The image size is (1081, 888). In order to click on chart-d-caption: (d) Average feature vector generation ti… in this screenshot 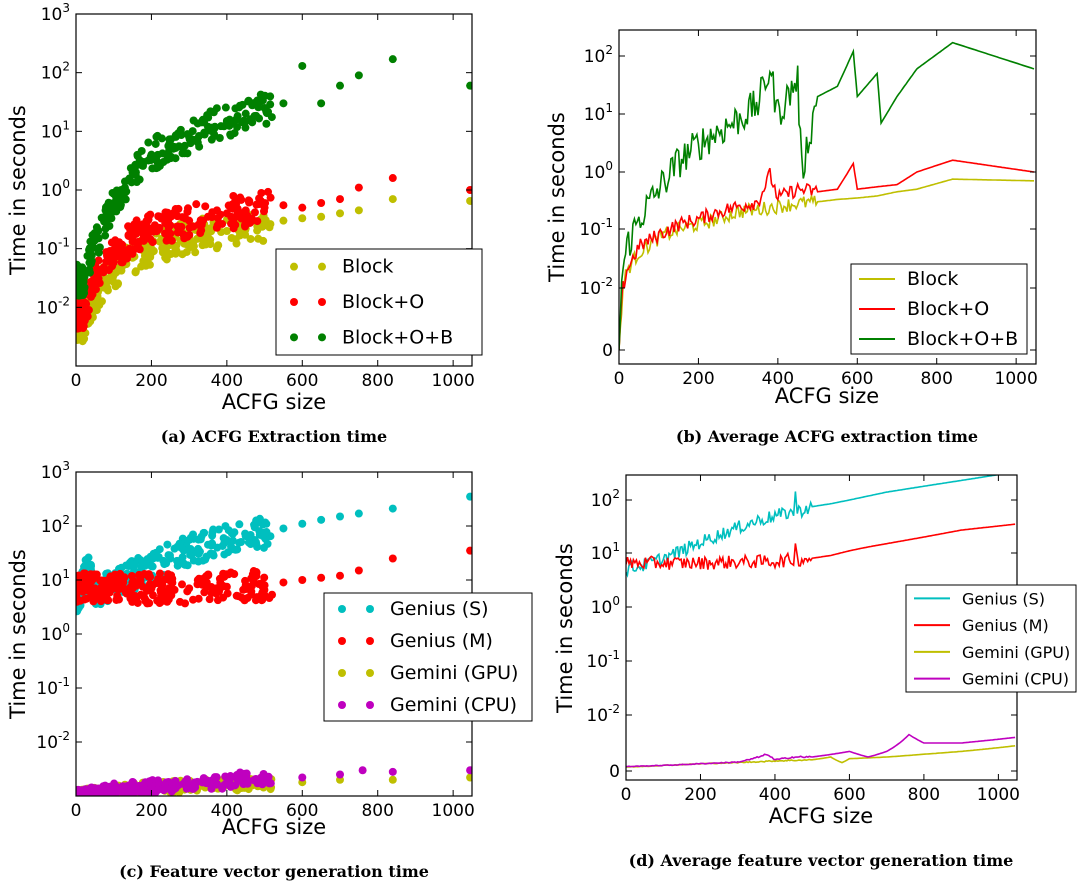, I will do `click(821, 860)`.